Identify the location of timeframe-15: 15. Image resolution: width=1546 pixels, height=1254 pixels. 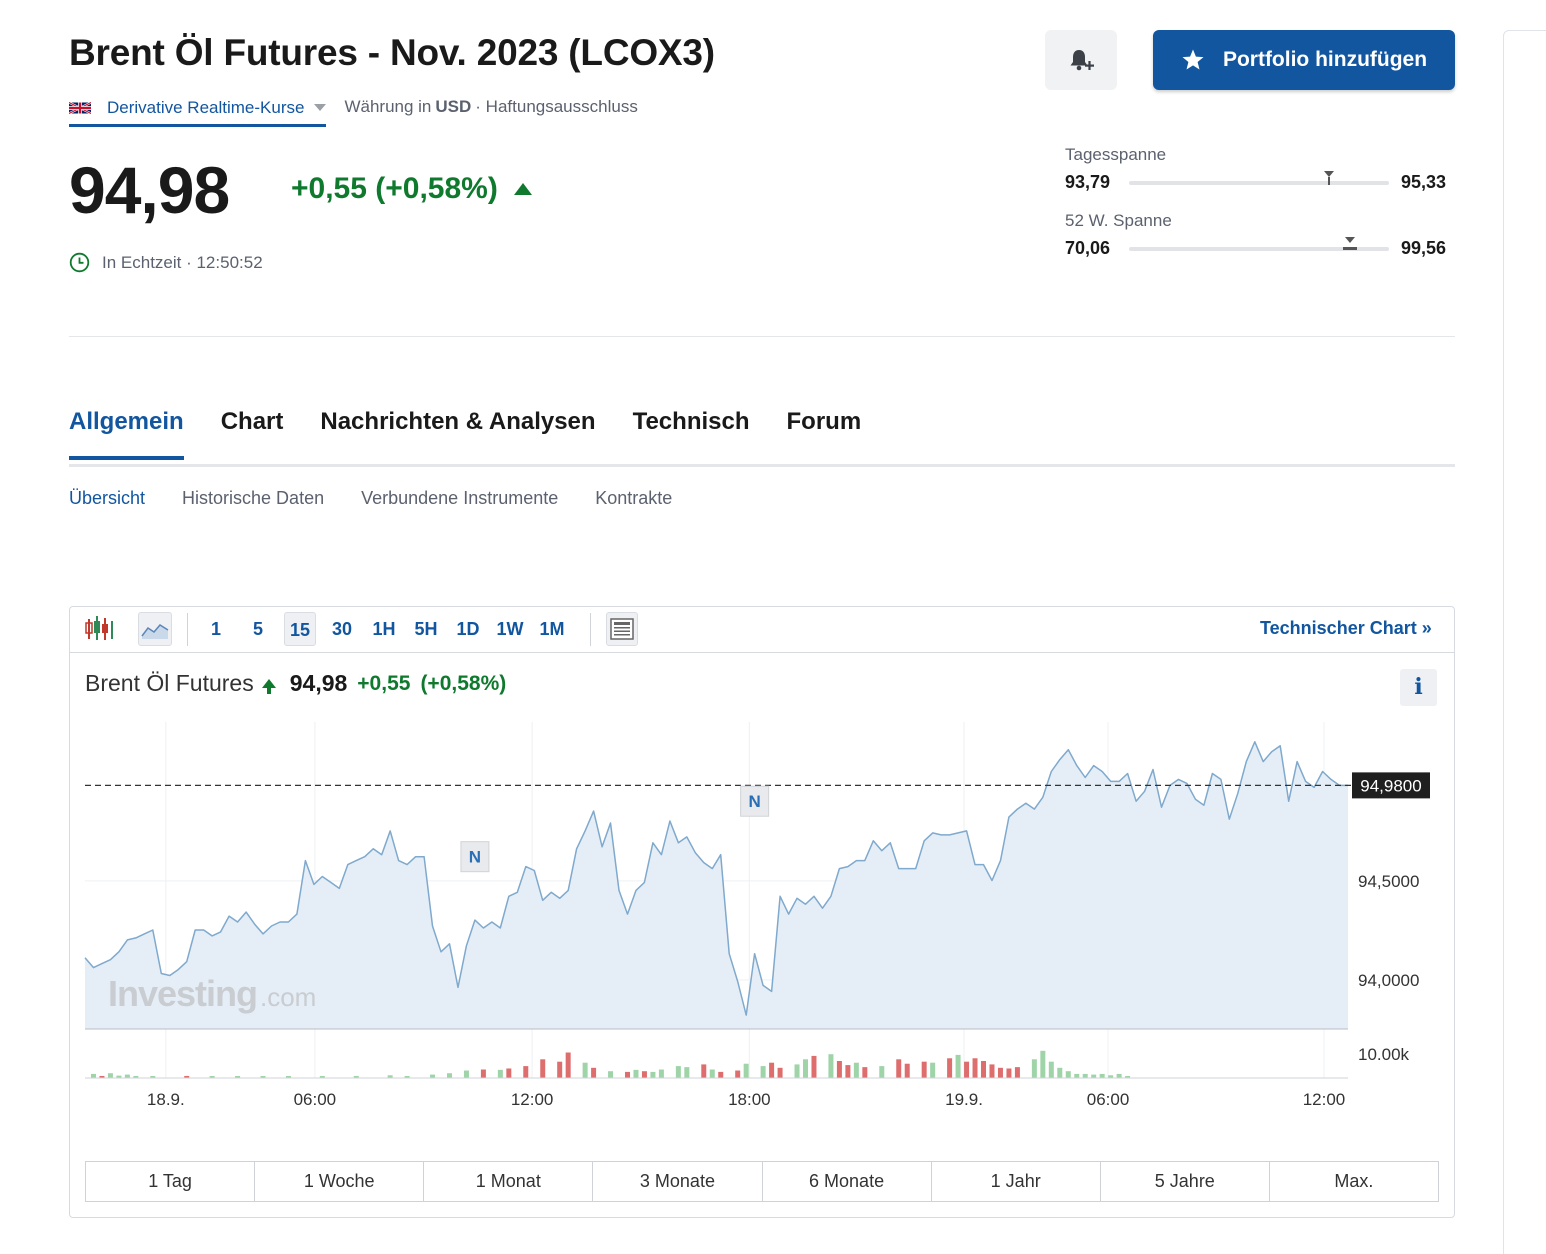
(300, 629).